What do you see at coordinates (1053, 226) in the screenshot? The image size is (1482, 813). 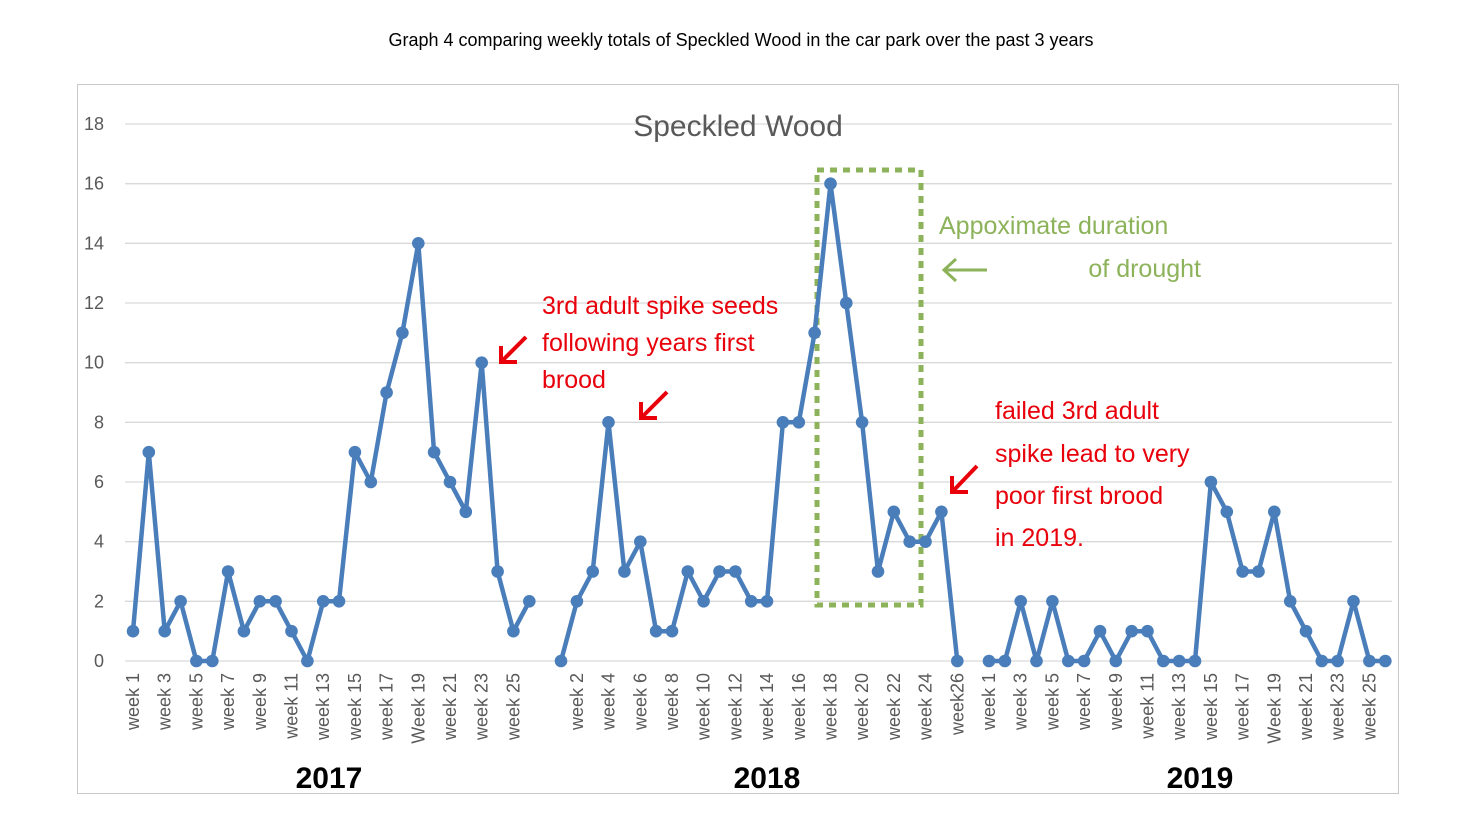 I see `drought-label-line-1: Appoximate duration` at bounding box center [1053, 226].